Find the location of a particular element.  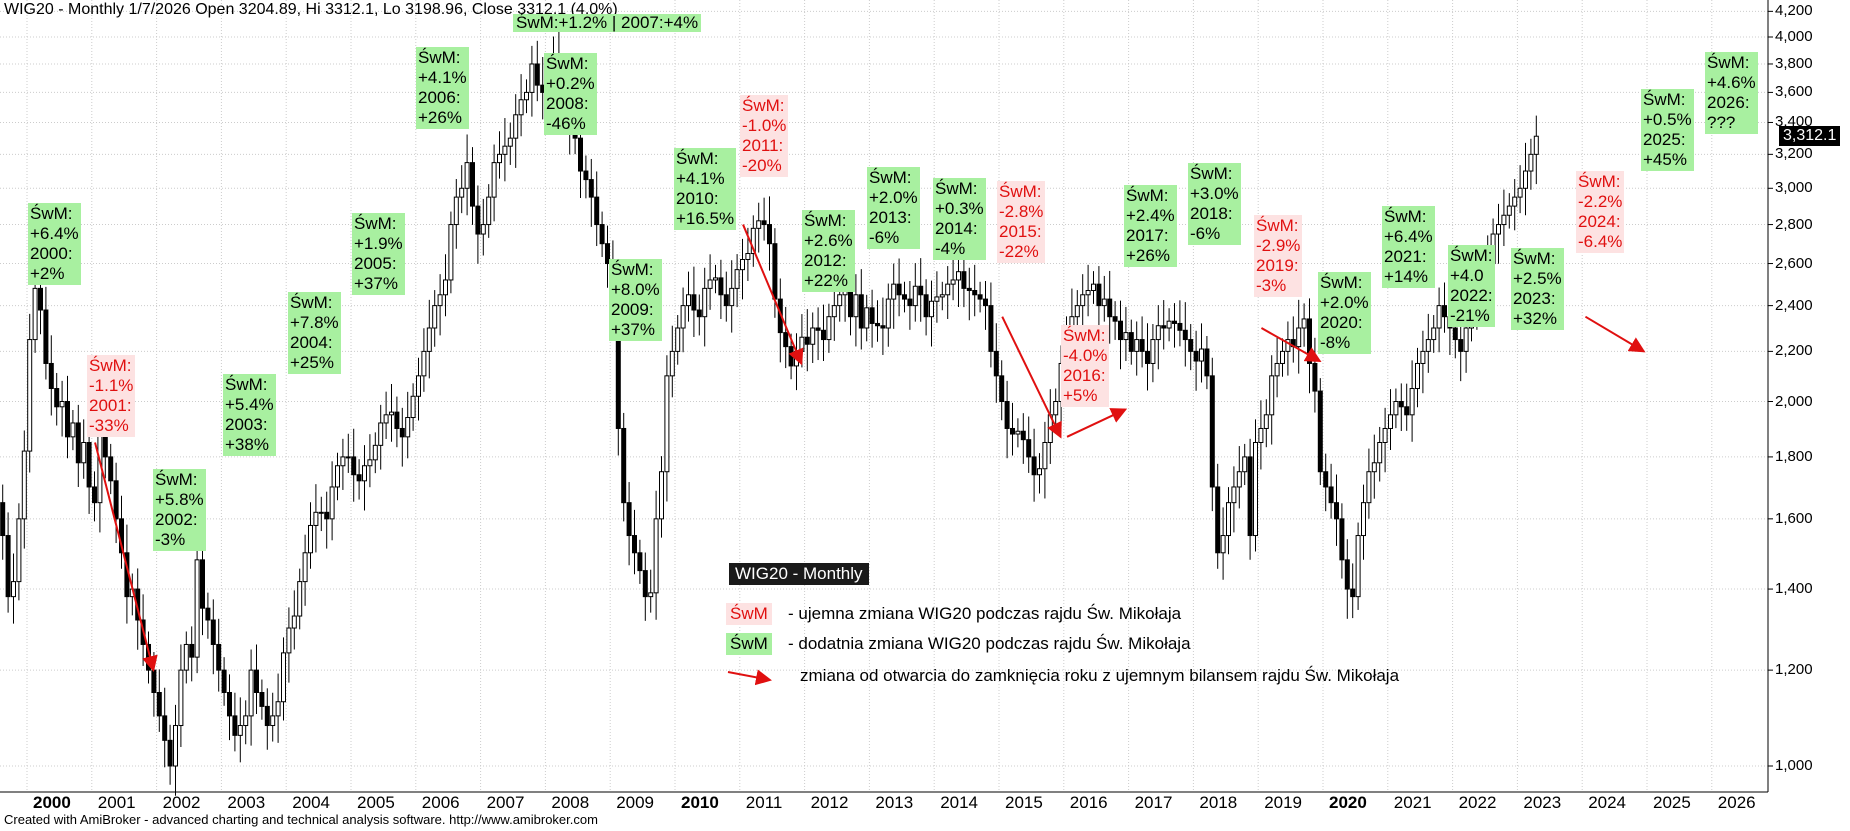

annotation-2019: ŚwM: -2.9% 2019: -3% is located at coordinates (1278, 256).